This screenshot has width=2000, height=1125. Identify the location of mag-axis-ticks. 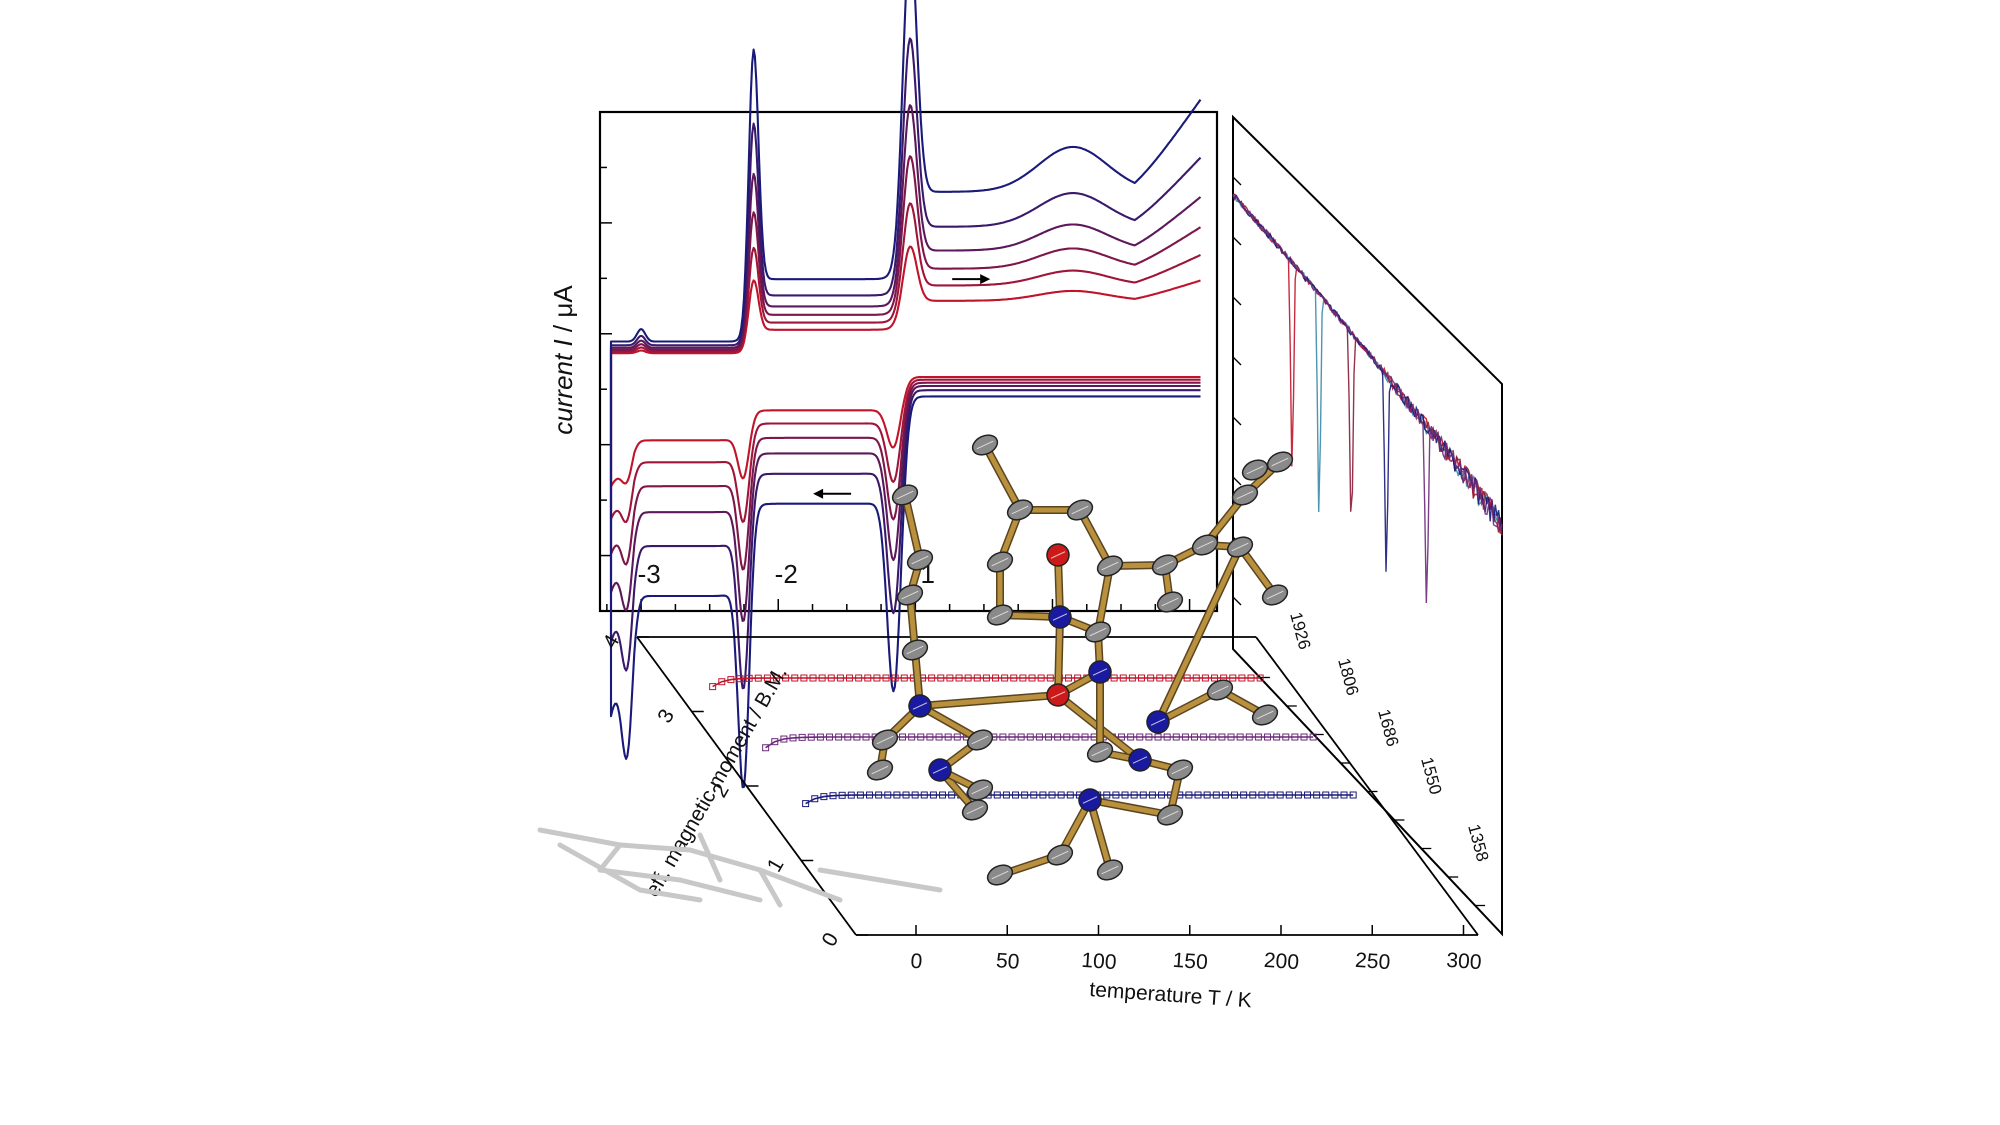
(1051, 786).